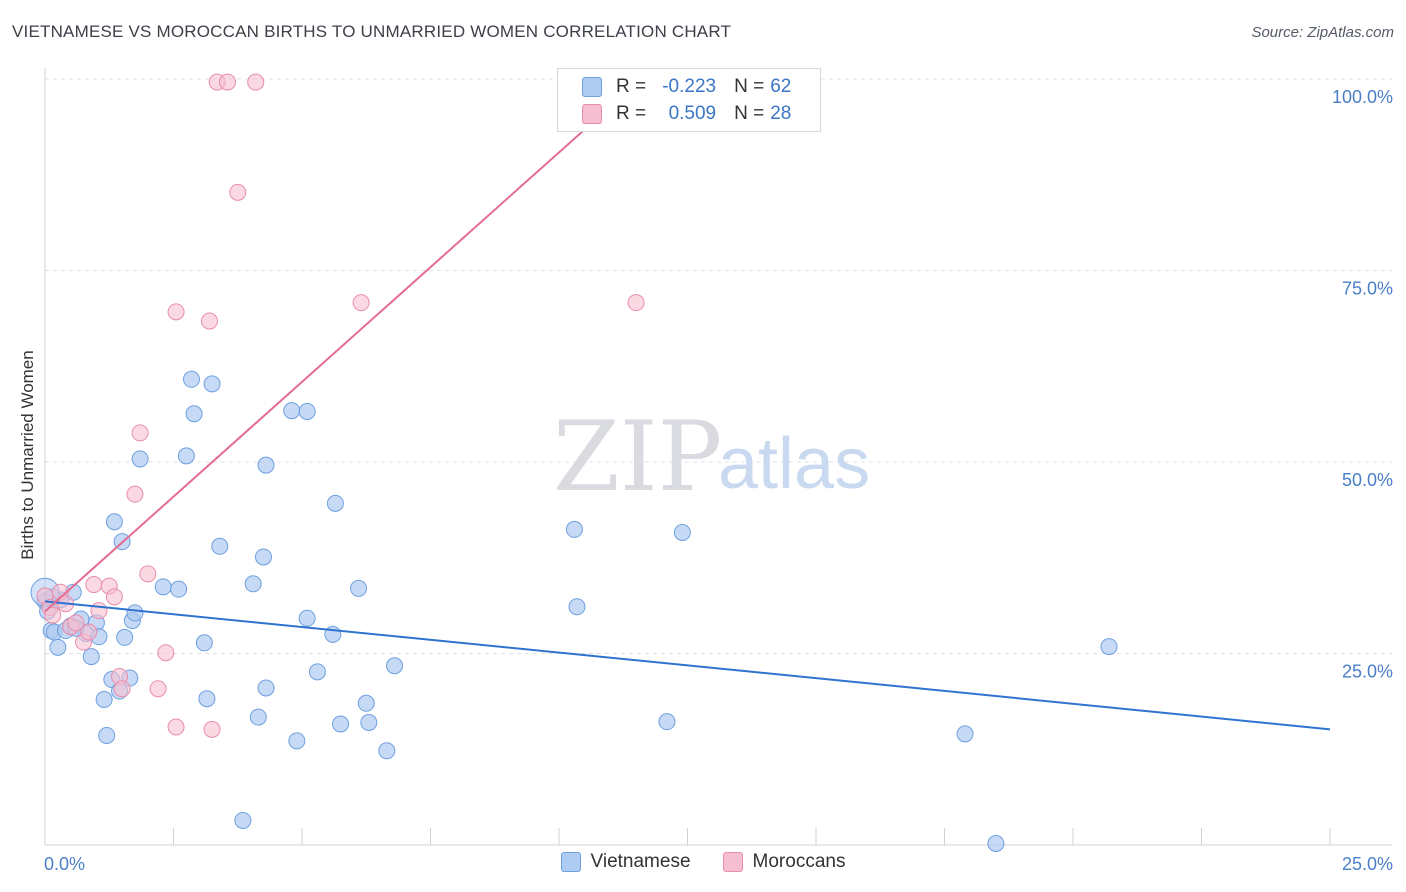 The image size is (1406, 892). Describe the element at coordinates (1367, 480) in the screenshot. I see `y-tick-label: 50.0%` at that location.